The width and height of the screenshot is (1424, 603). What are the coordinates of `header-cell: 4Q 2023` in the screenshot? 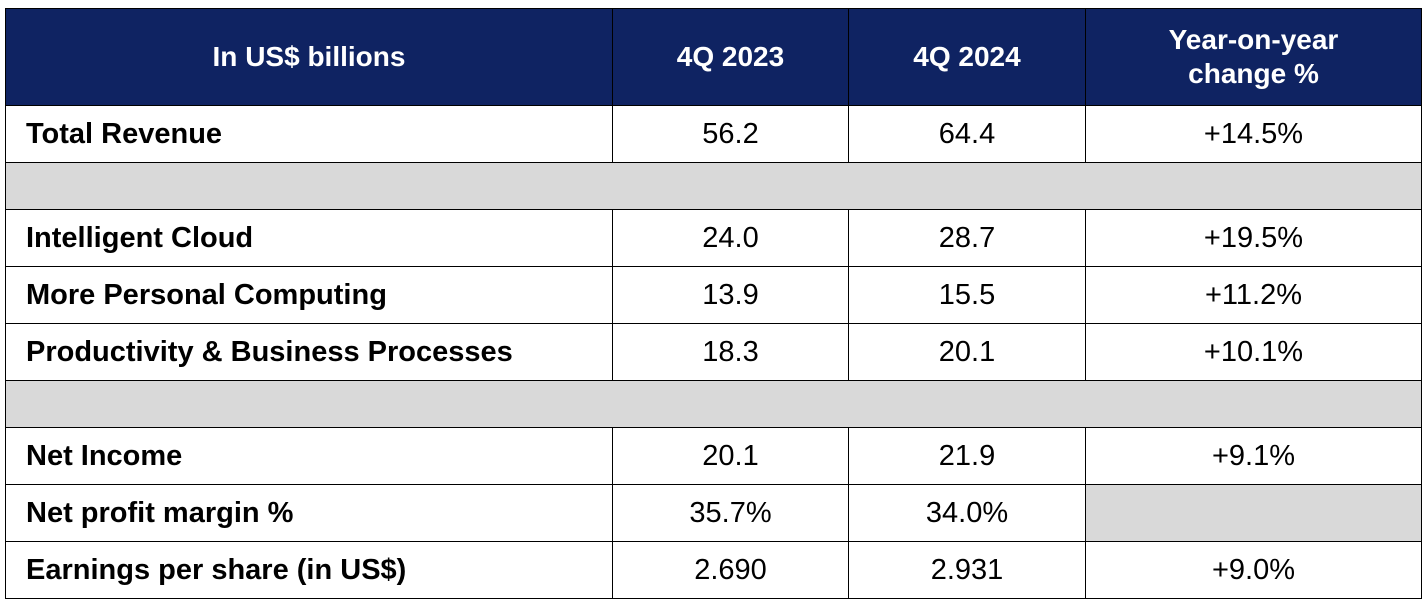 It's located at (730, 57).